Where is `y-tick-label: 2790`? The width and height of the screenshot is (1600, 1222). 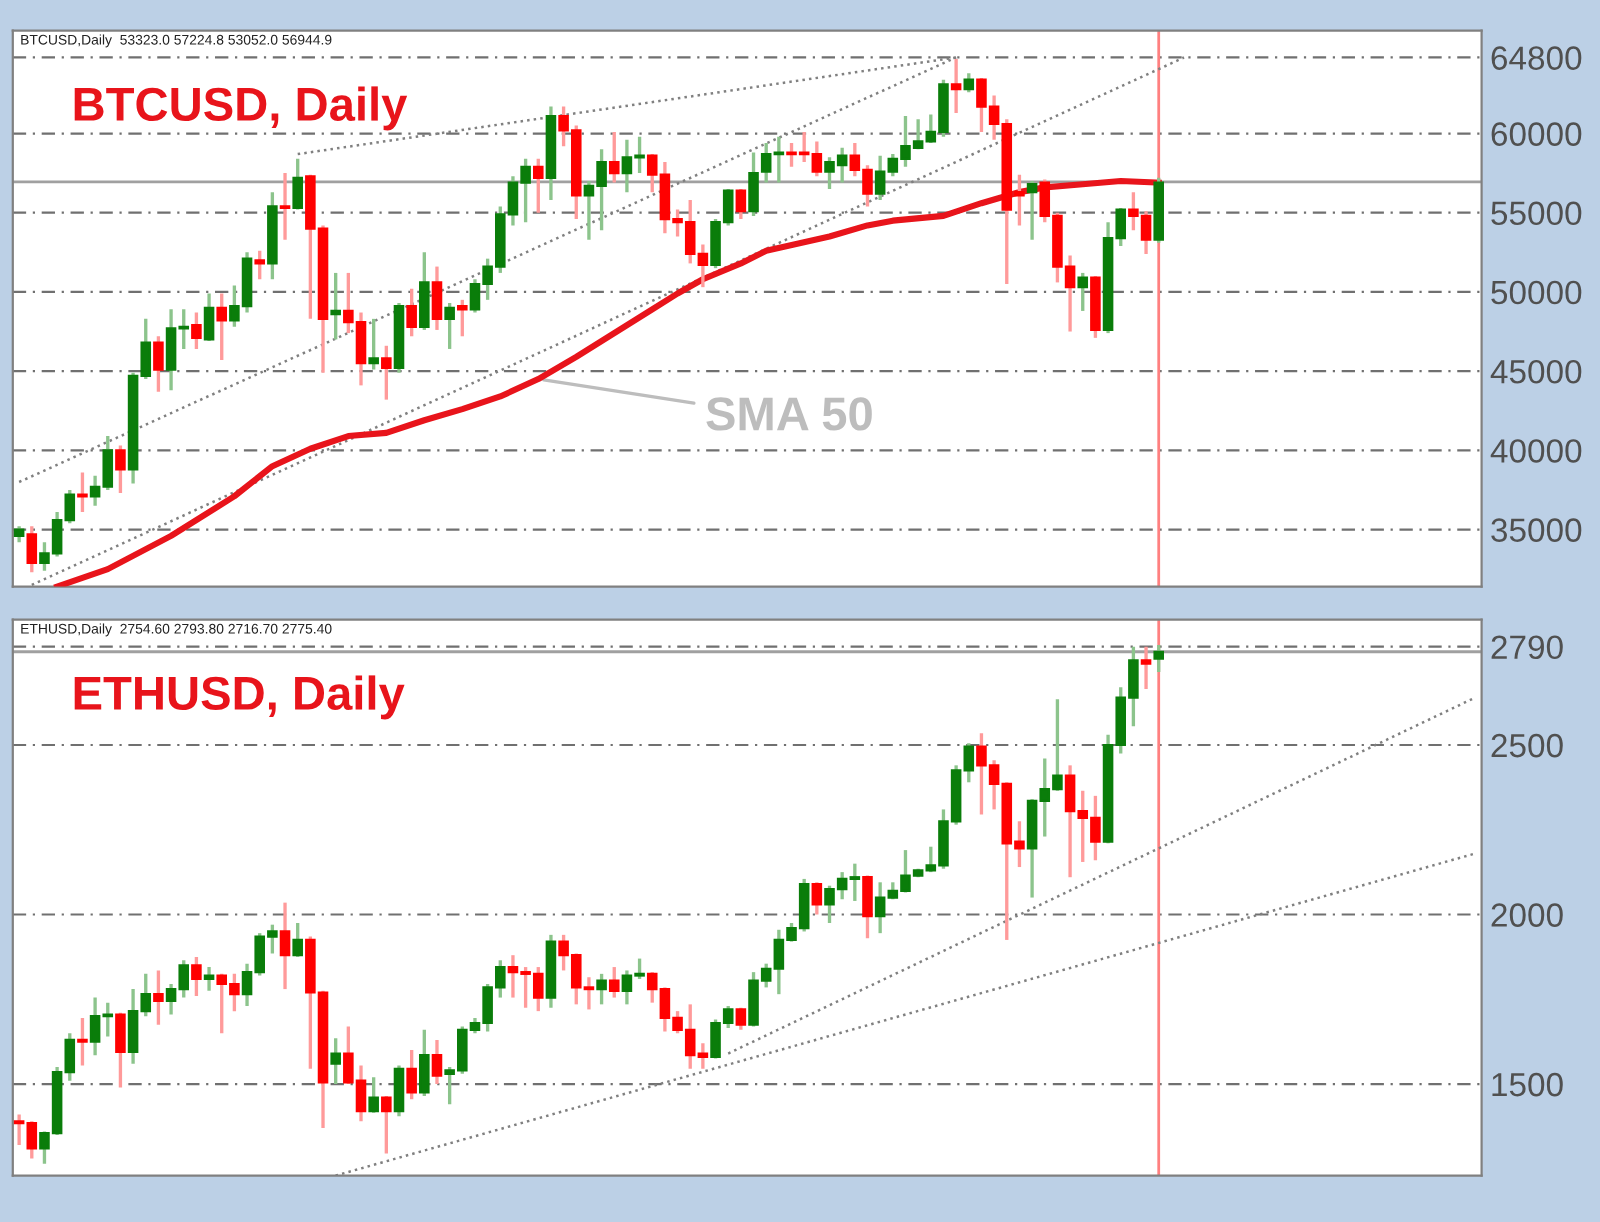
y-tick-label: 2790 is located at coordinates (1527, 647).